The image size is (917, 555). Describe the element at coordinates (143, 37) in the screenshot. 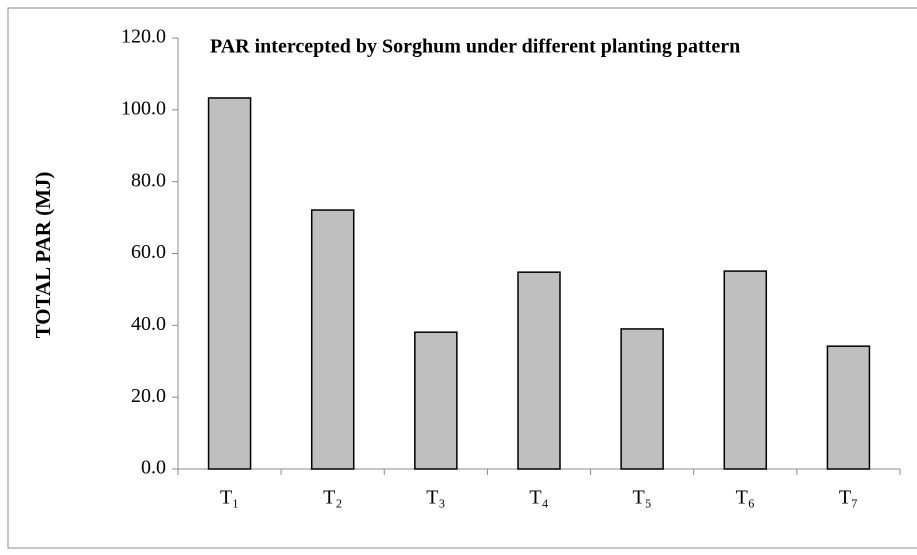

I see `y-tick-label: 120.0` at that location.